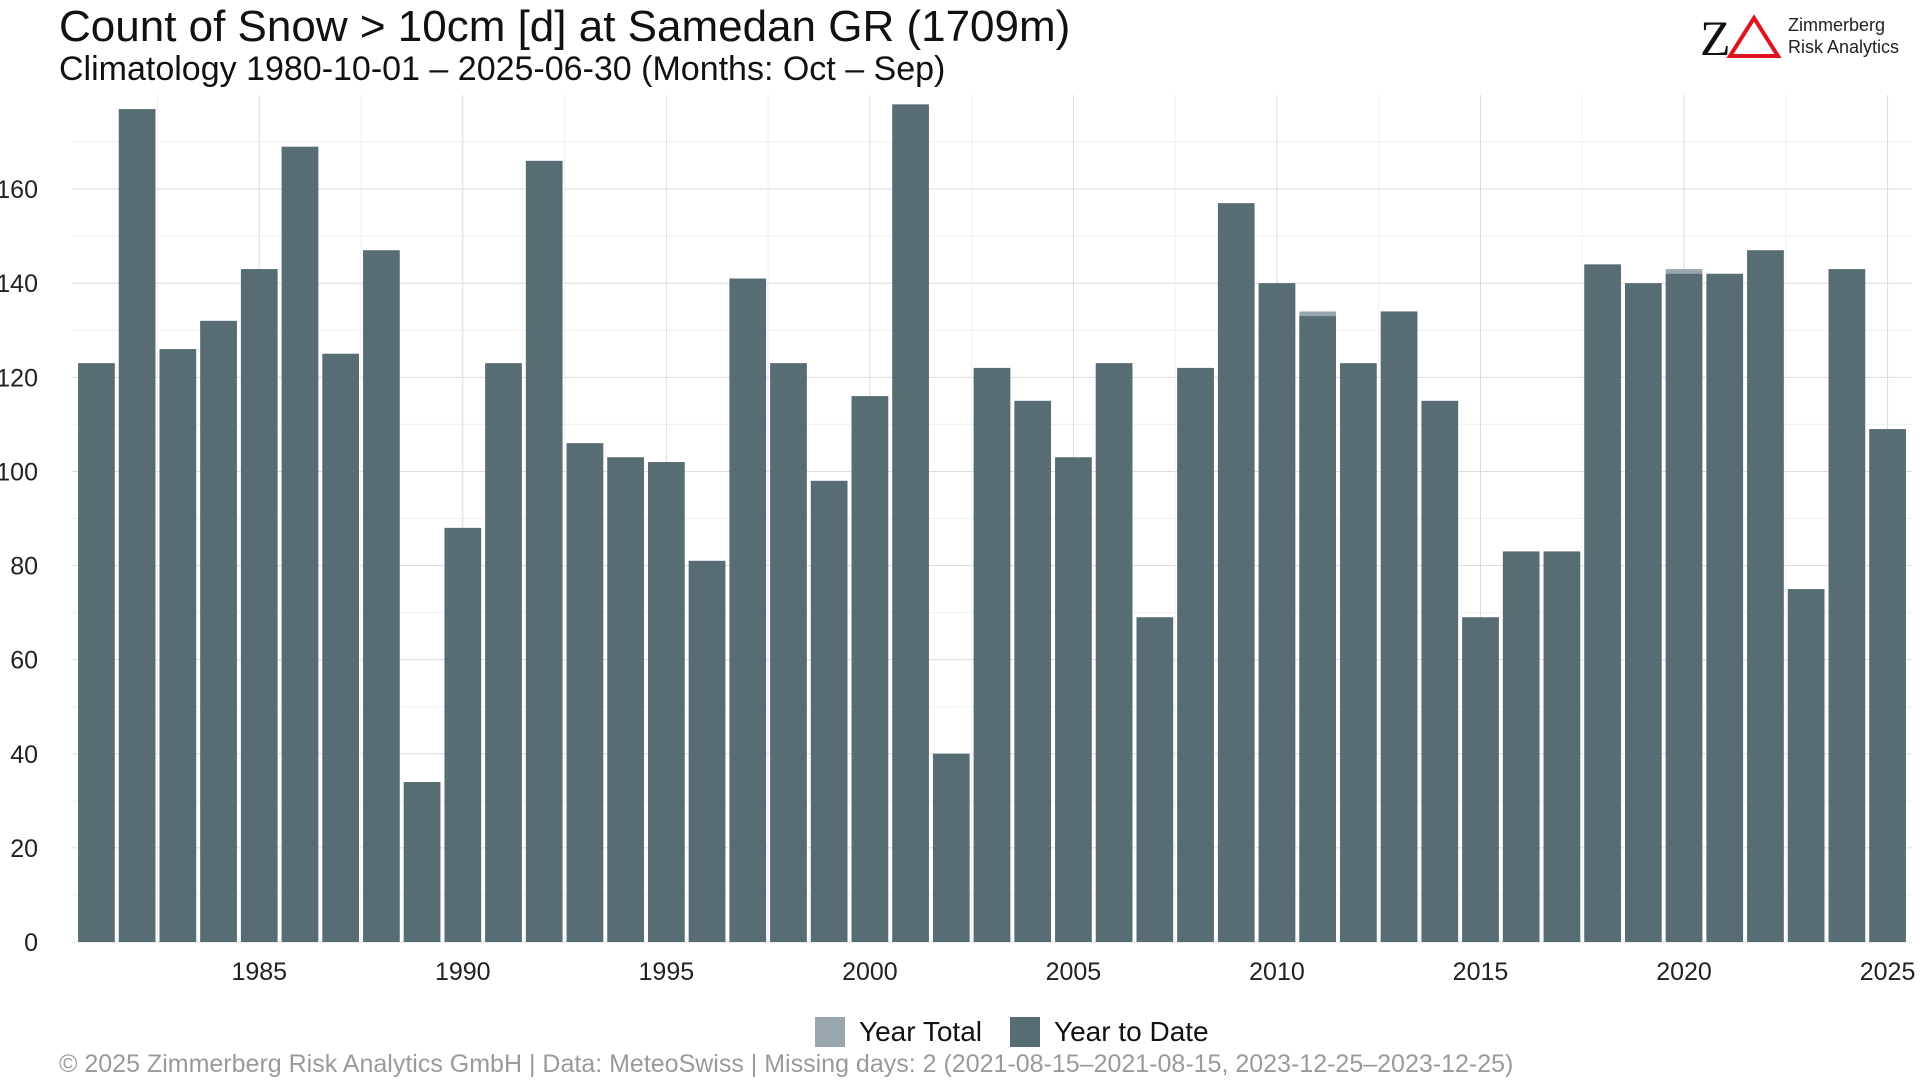 Image resolution: width=1920 pixels, height=1080 pixels. What do you see at coordinates (1399, 626) in the screenshot?
I see `bar-year-to-date-2013` at bounding box center [1399, 626].